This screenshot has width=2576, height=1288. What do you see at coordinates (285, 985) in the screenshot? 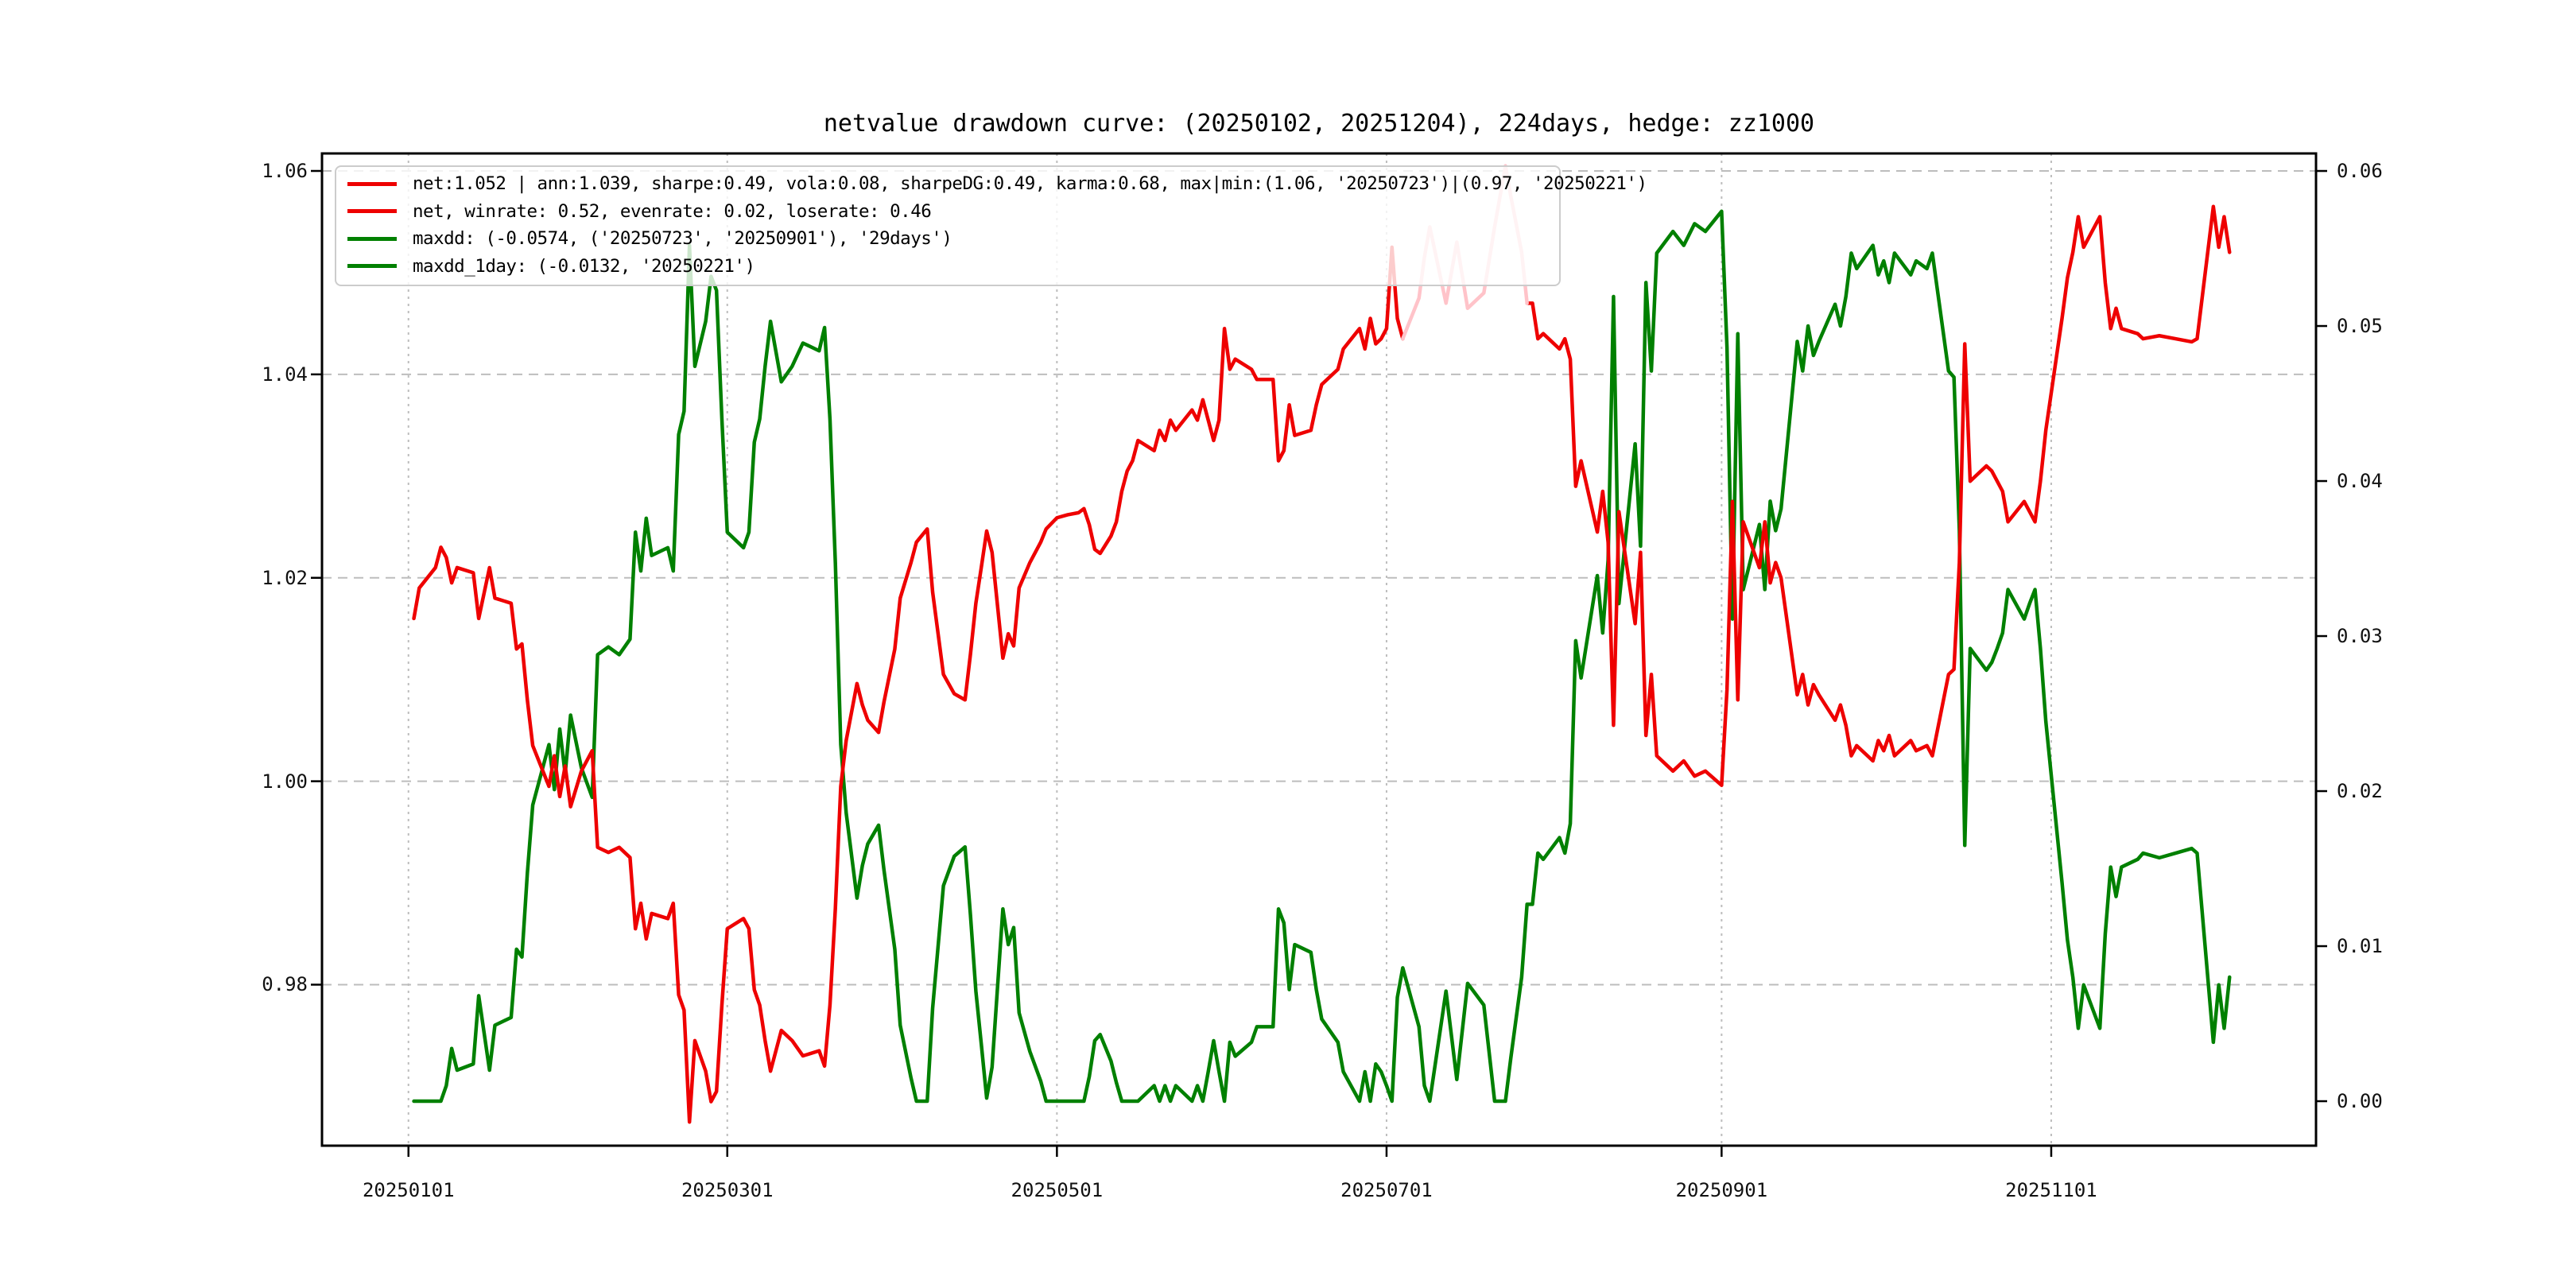
I see `y-left-tick-label: 0.98` at bounding box center [285, 985].